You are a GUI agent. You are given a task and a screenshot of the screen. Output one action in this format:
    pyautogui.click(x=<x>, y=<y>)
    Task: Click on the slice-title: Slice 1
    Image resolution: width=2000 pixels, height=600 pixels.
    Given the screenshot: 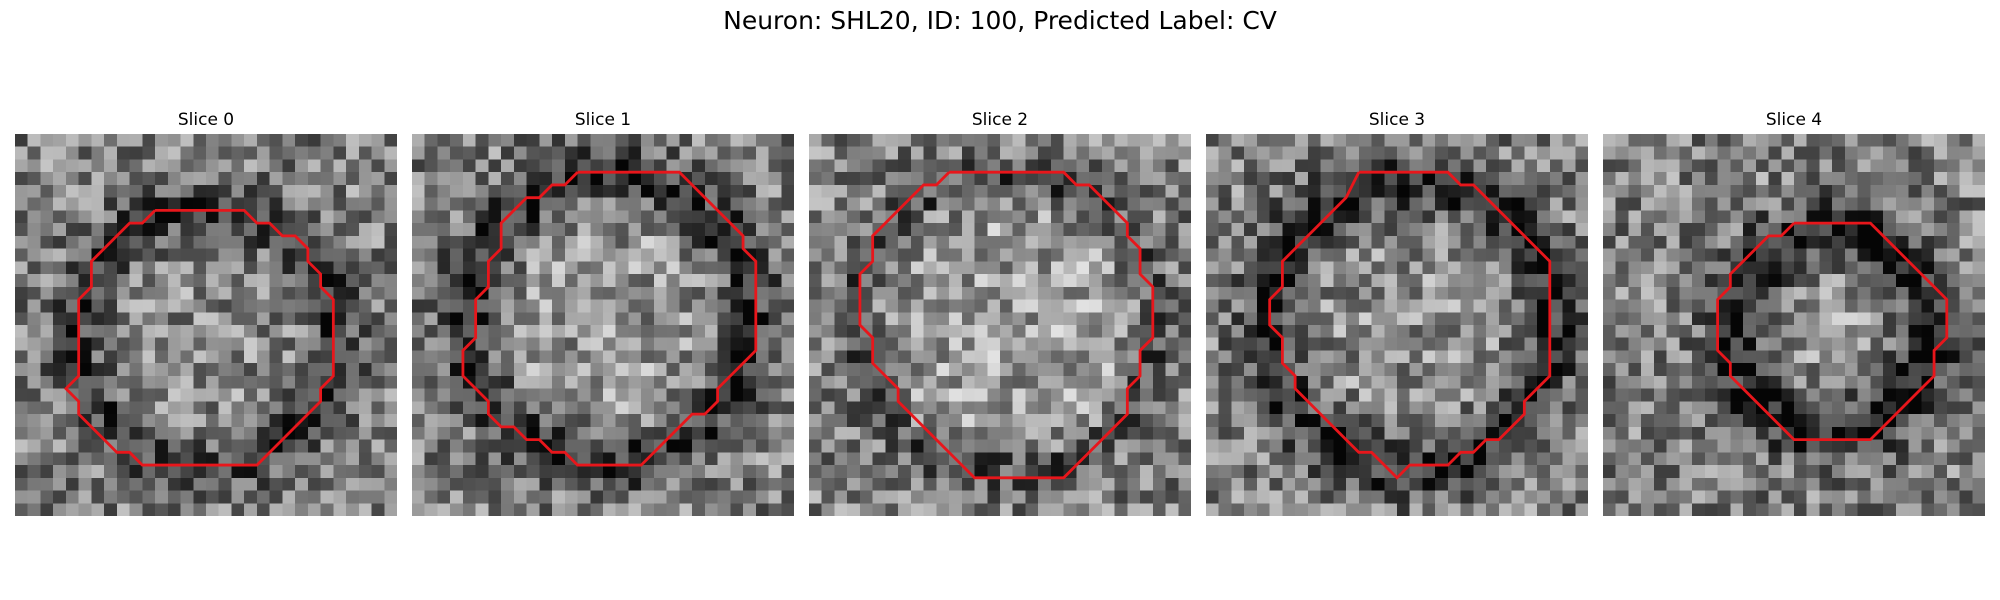 What is the action you would take?
    pyautogui.click(x=603, y=120)
    